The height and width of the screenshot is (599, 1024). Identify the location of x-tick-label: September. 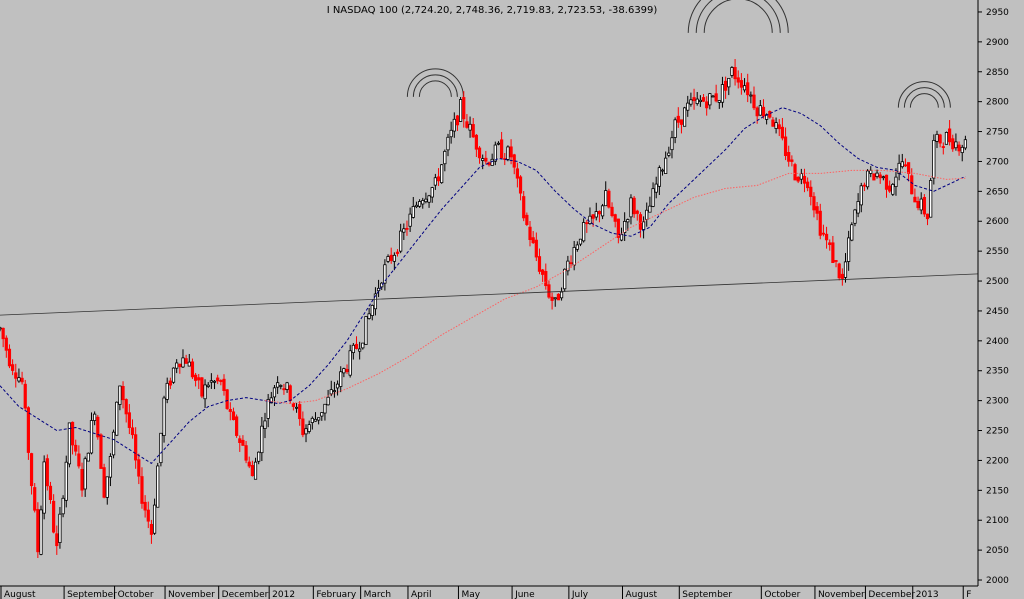
(707, 594).